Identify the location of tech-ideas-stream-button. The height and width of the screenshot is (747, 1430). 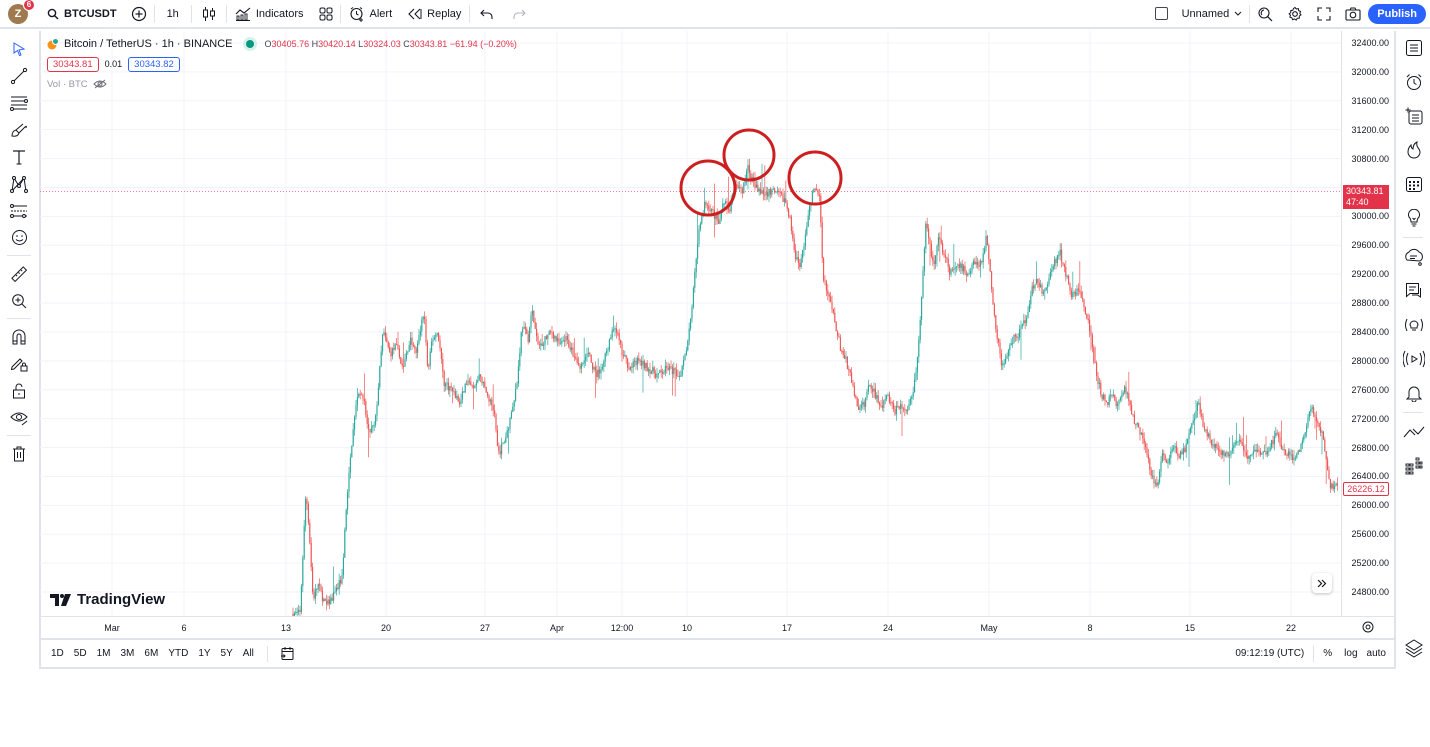
(1413, 325).